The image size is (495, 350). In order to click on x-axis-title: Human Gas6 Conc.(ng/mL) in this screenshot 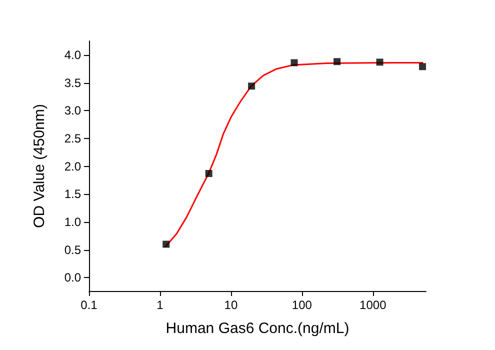, I will do `click(258, 328)`.